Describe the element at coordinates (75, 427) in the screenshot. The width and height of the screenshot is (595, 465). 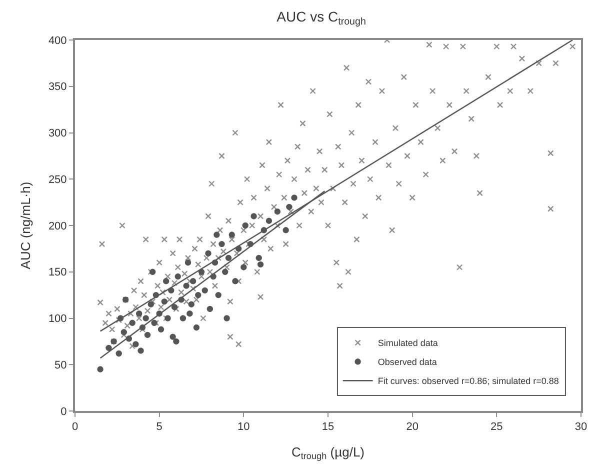
I see `x-tick-label: 0` at that location.